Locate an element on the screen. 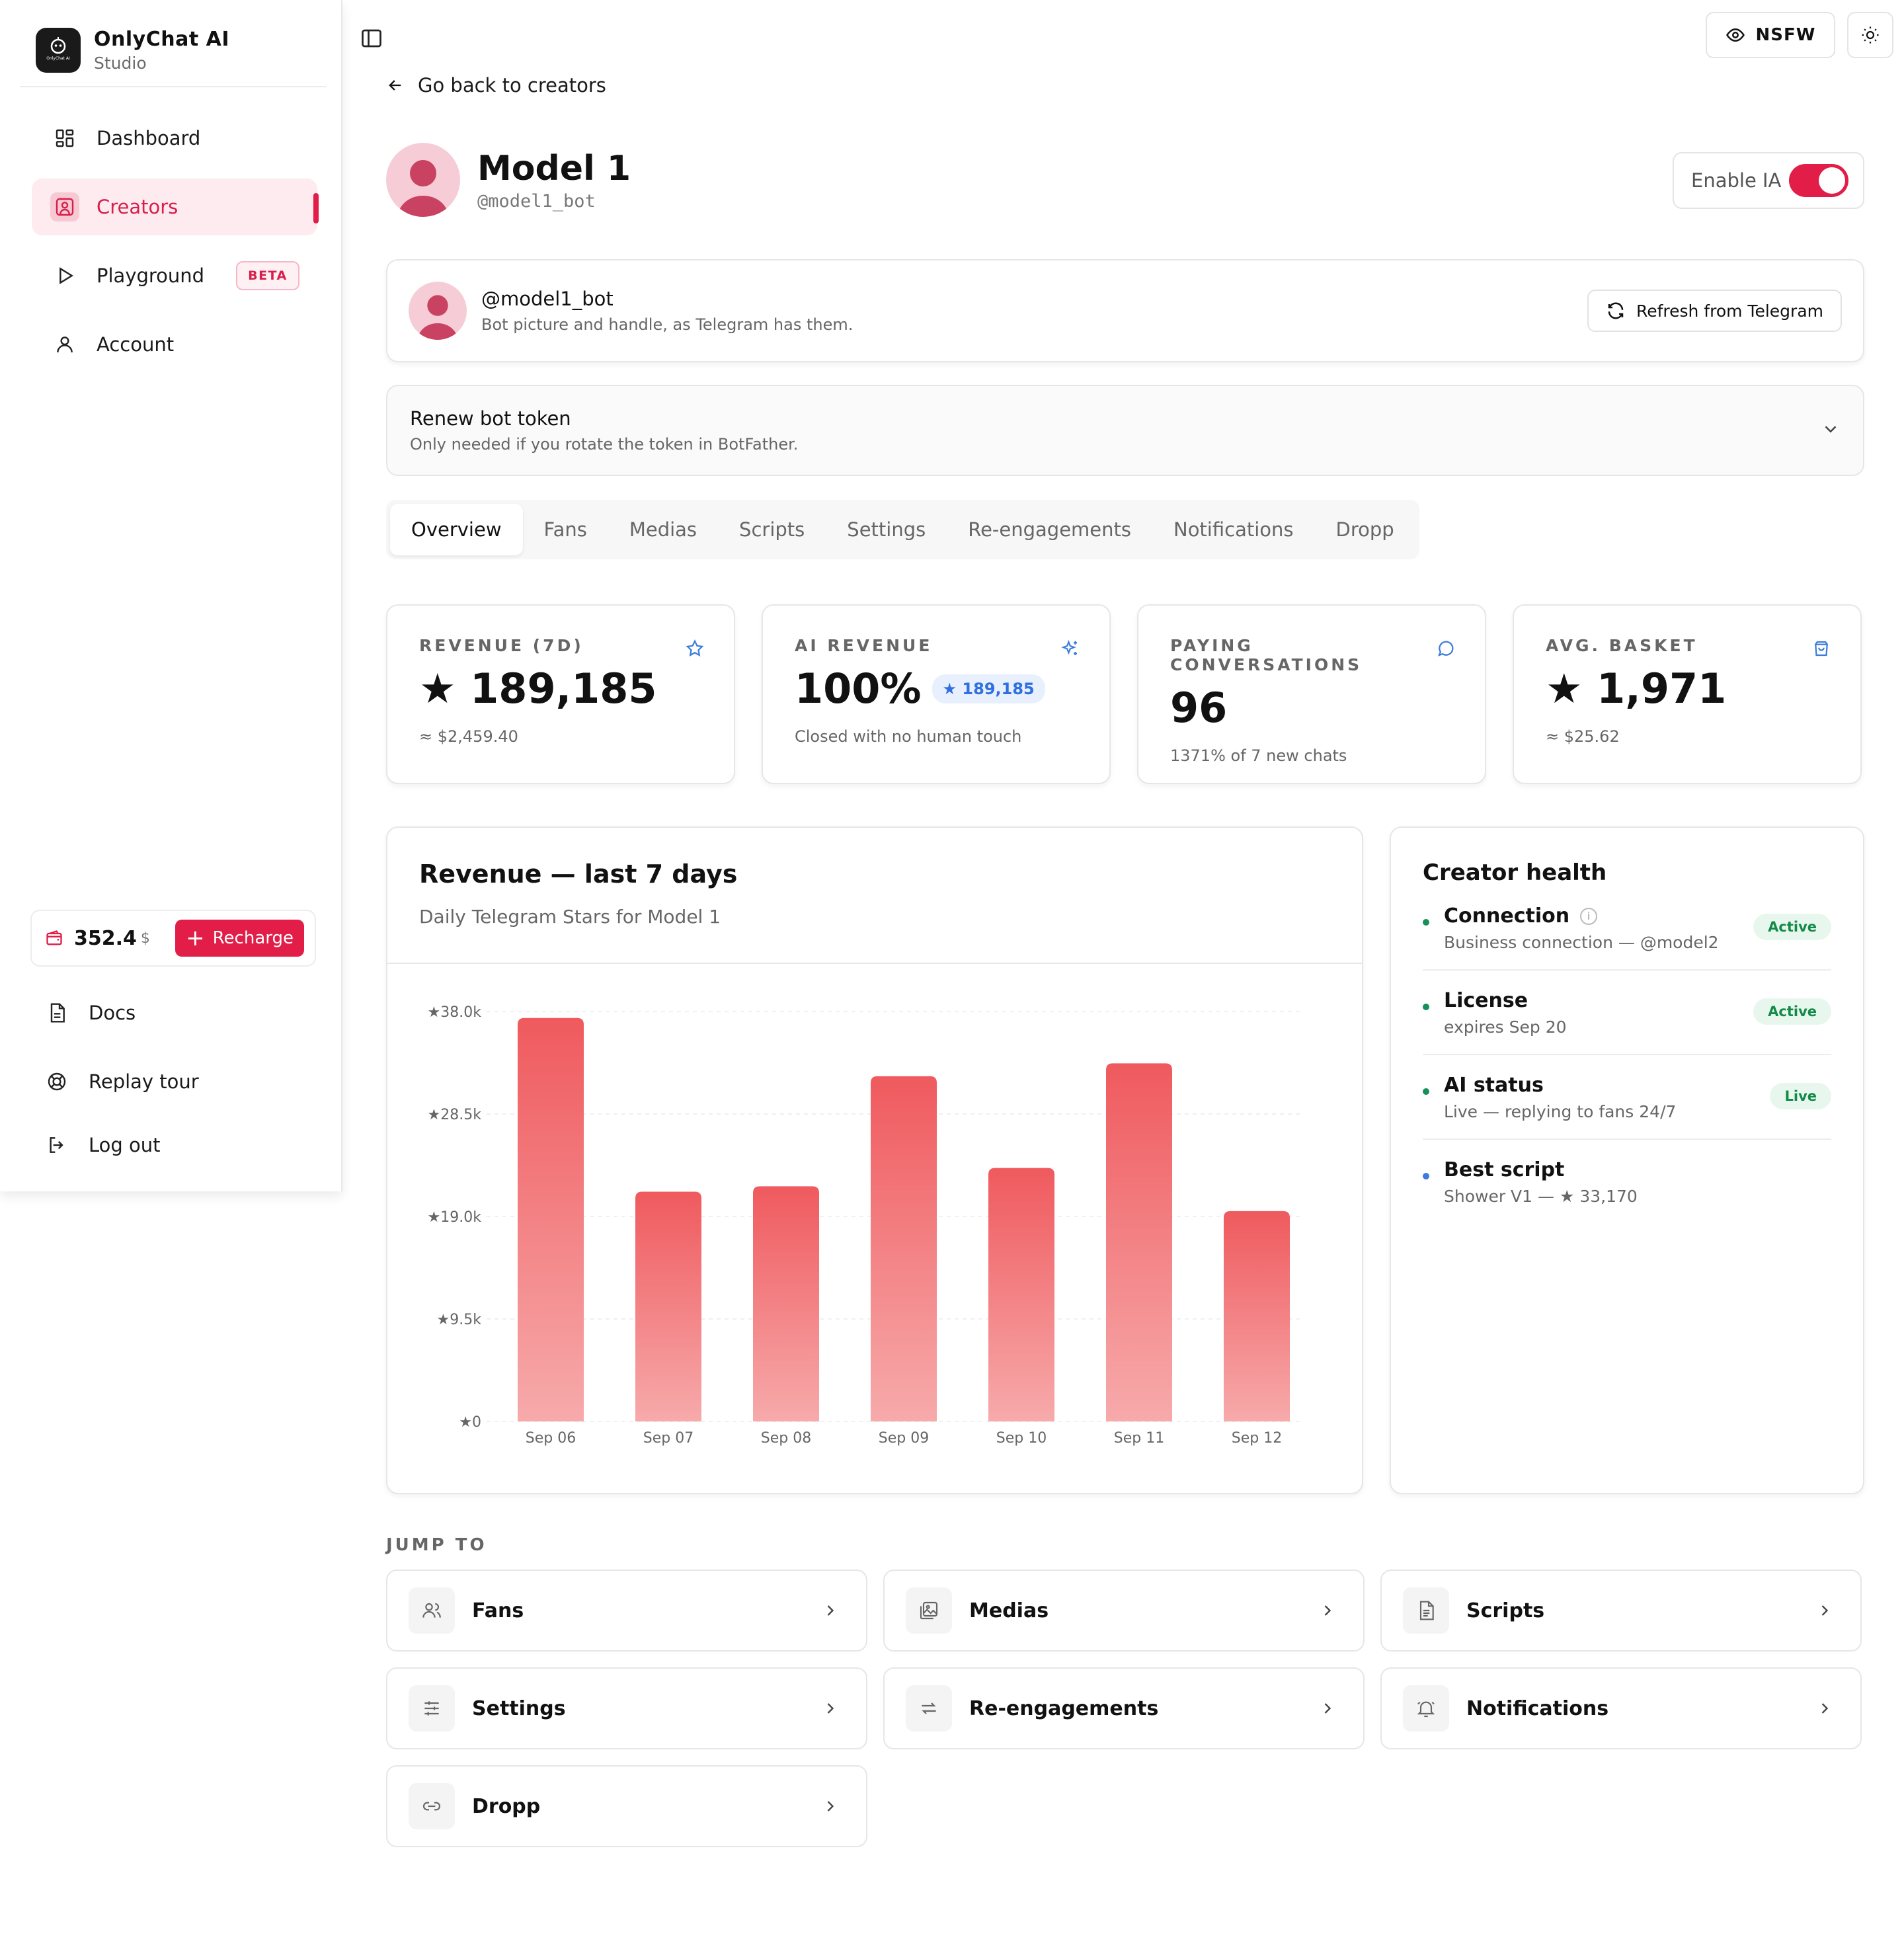 This screenshot has height=1953, width=1904. info-icon: i is located at coordinates (1589, 916).